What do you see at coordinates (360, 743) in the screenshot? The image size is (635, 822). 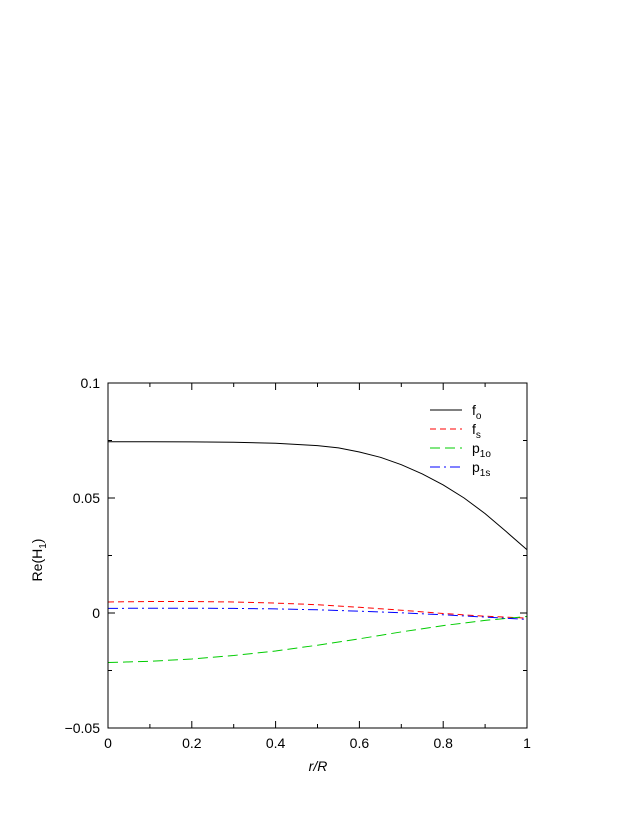 I see `x-tick-label: 0.6` at bounding box center [360, 743].